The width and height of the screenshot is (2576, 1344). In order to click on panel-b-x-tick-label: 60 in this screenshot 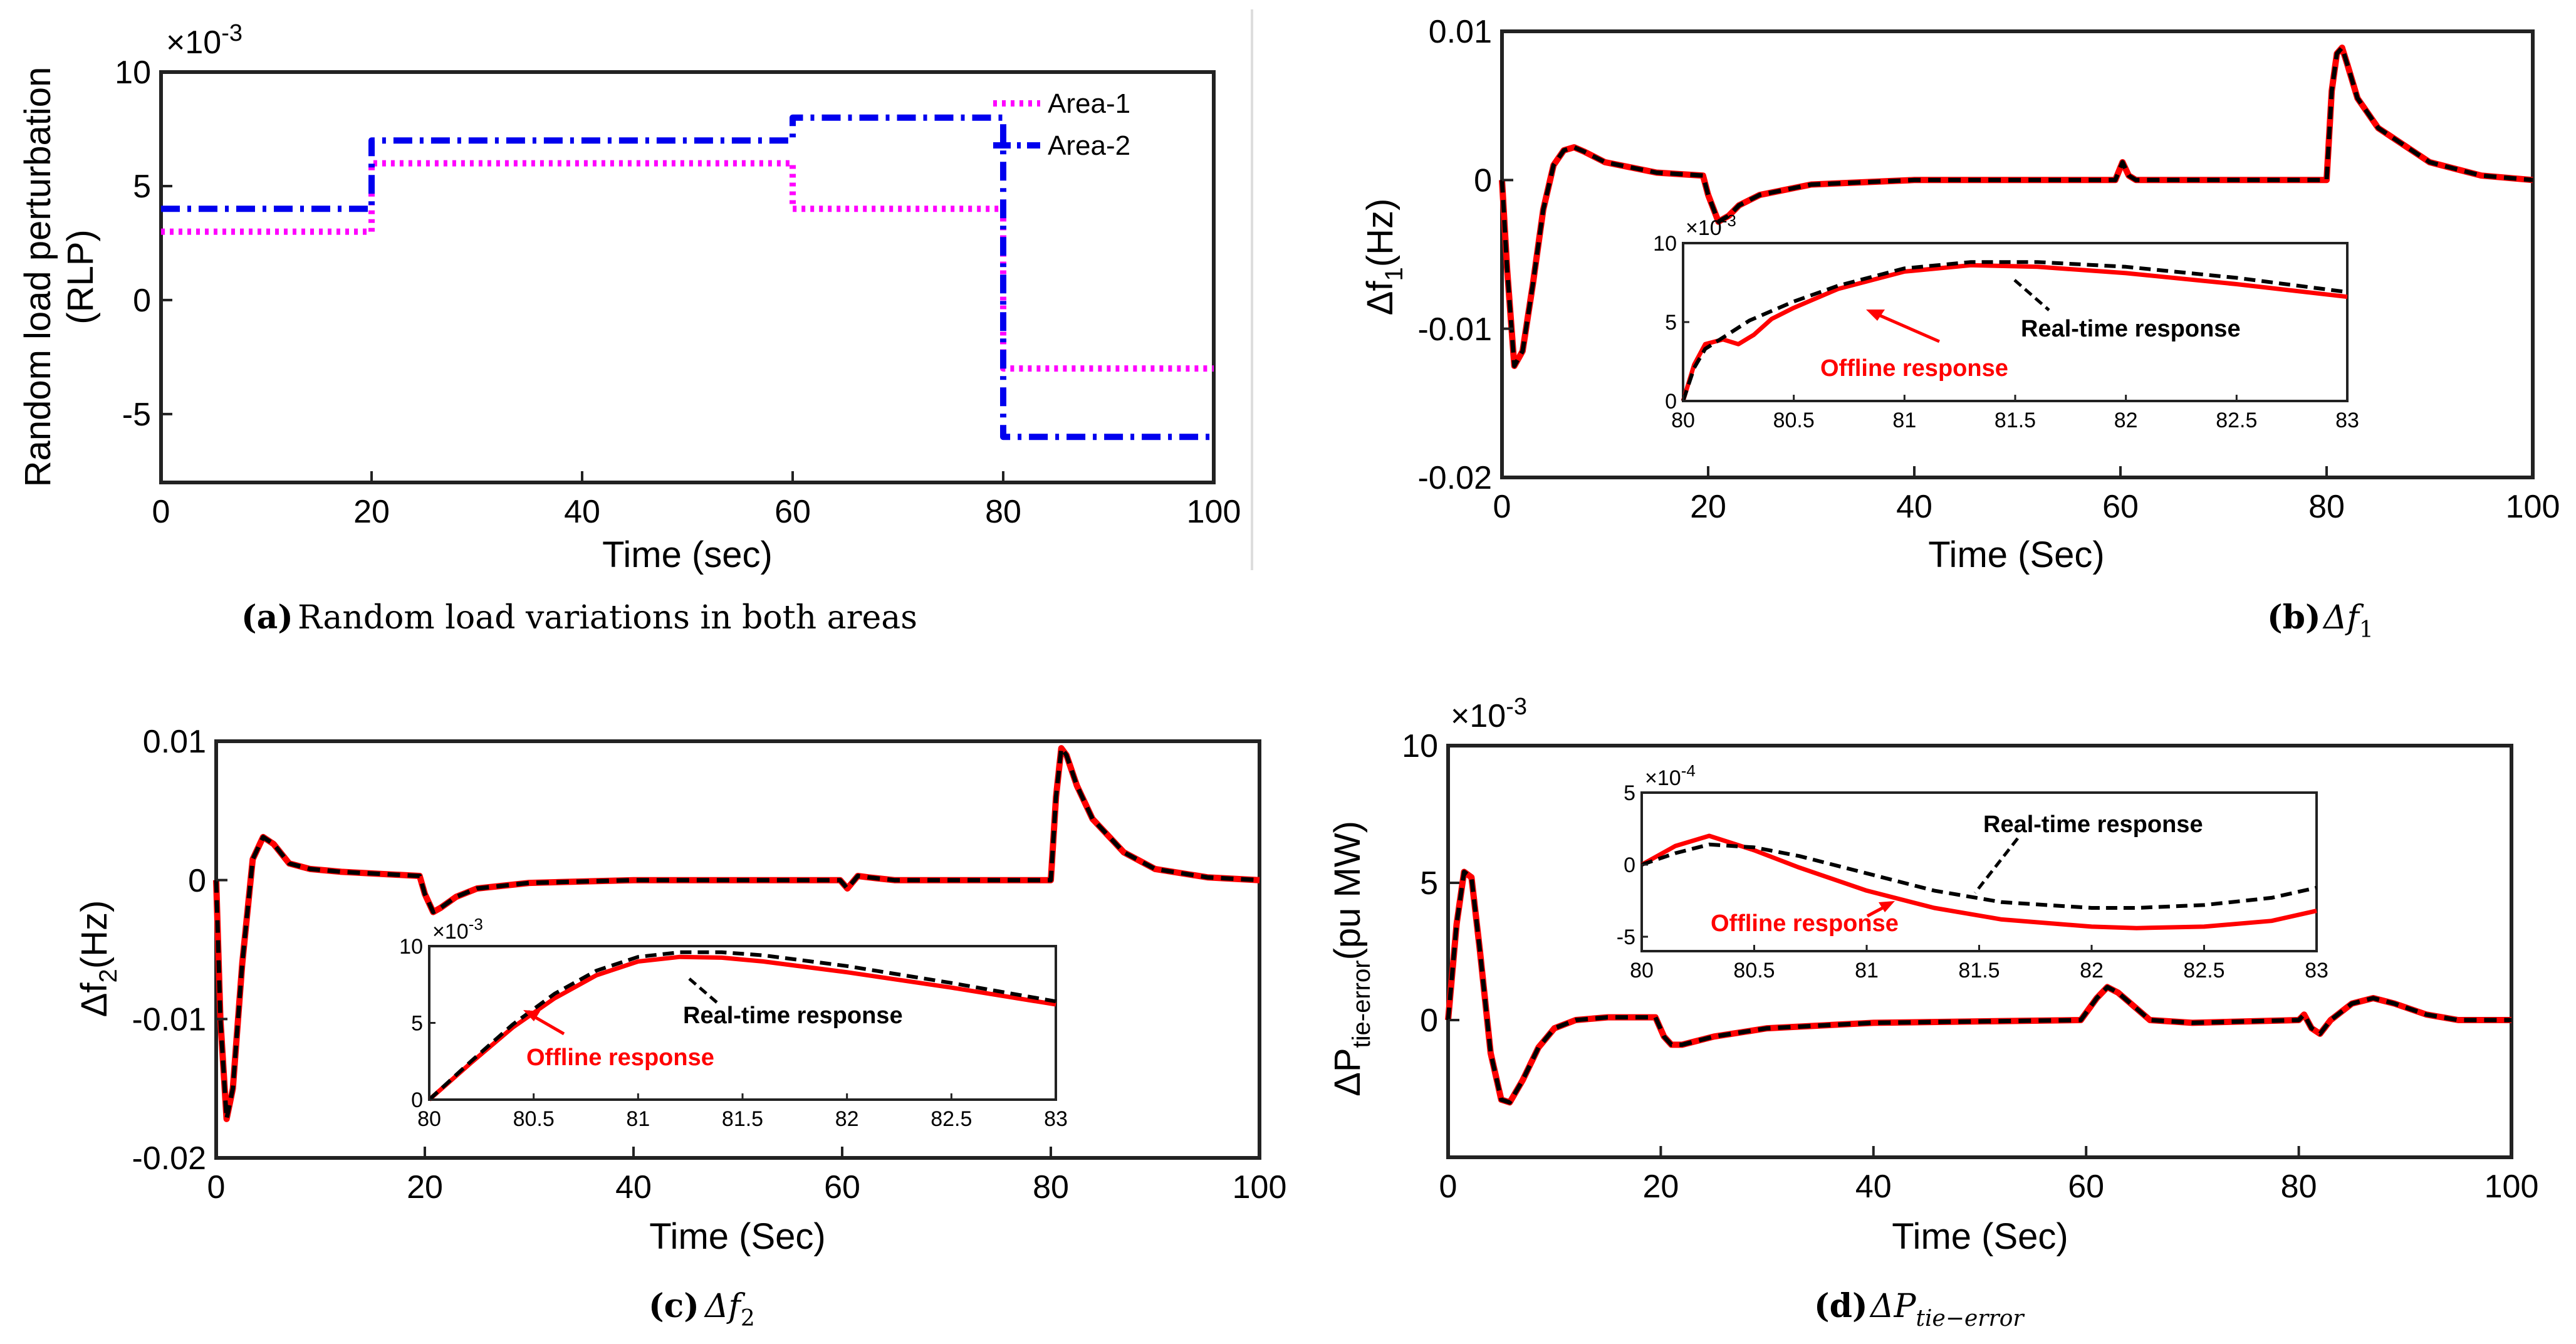, I will do `click(2120, 507)`.